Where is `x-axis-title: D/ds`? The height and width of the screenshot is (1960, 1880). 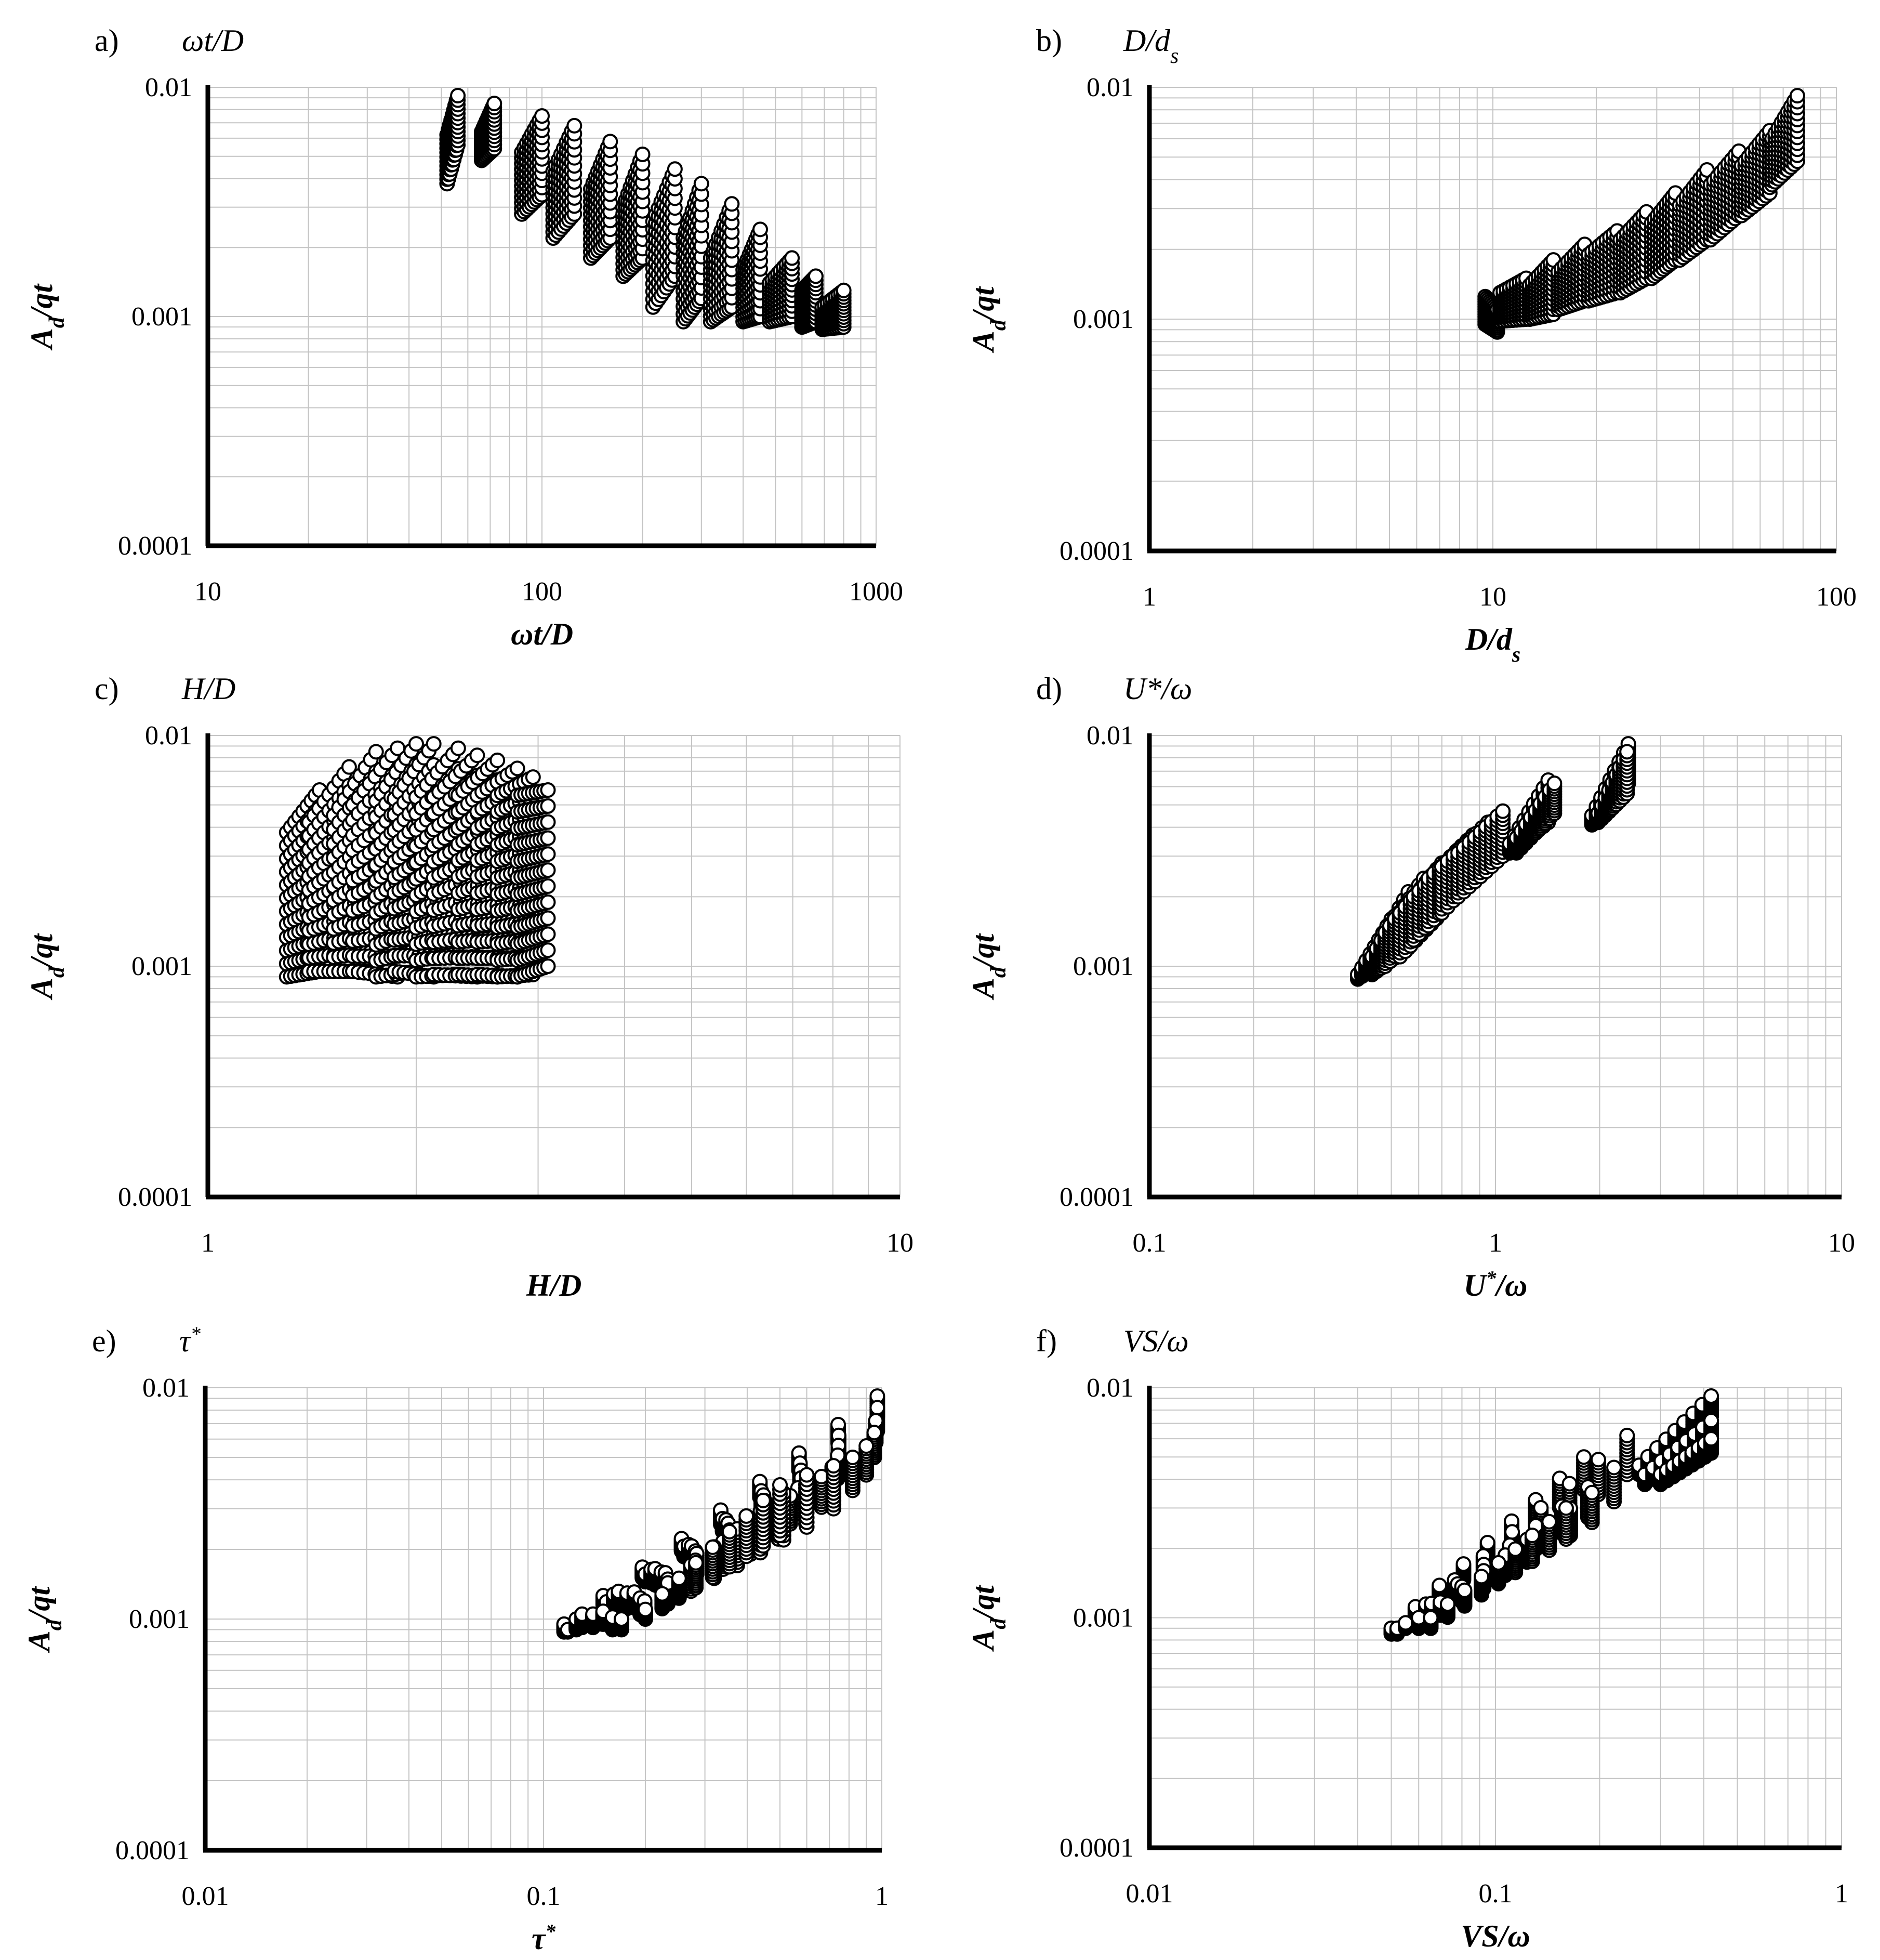 x-axis-title: D/ds is located at coordinates (1492, 644).